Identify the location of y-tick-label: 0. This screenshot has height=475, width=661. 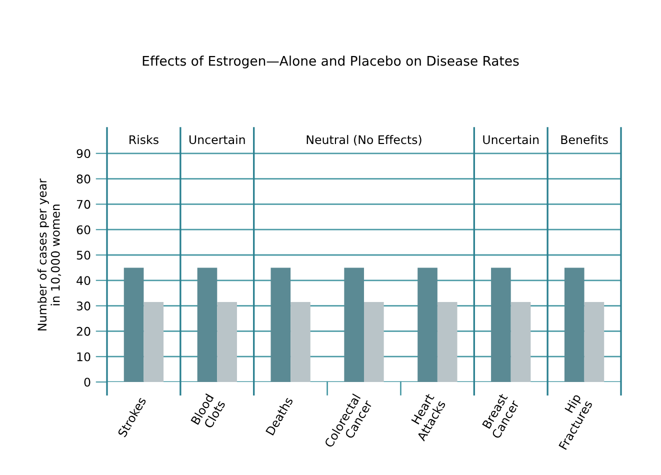
(87, 382).